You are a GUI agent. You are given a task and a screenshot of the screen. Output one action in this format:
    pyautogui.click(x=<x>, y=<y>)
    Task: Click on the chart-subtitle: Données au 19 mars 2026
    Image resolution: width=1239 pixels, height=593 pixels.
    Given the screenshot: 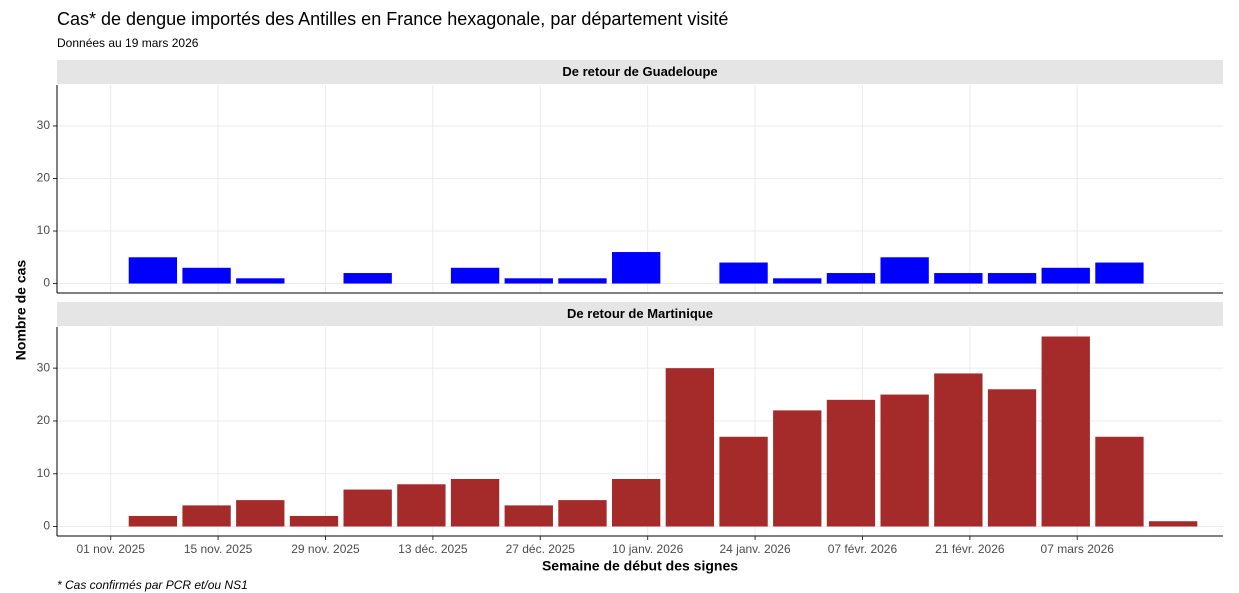 What is the action you would take?
    pyautogui.click(x=128, y=43)
    